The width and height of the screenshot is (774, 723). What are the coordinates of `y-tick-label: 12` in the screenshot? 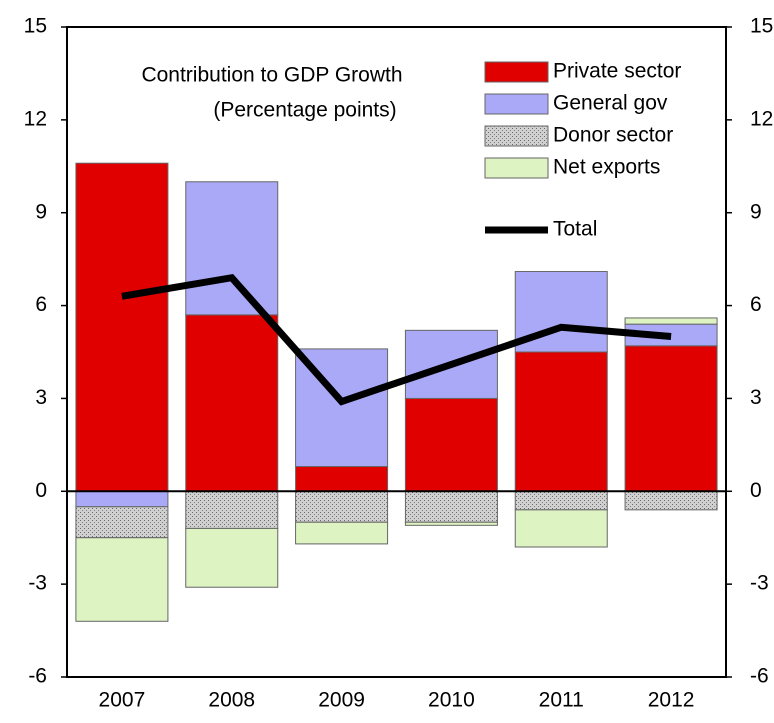 It's located at (35, 118).